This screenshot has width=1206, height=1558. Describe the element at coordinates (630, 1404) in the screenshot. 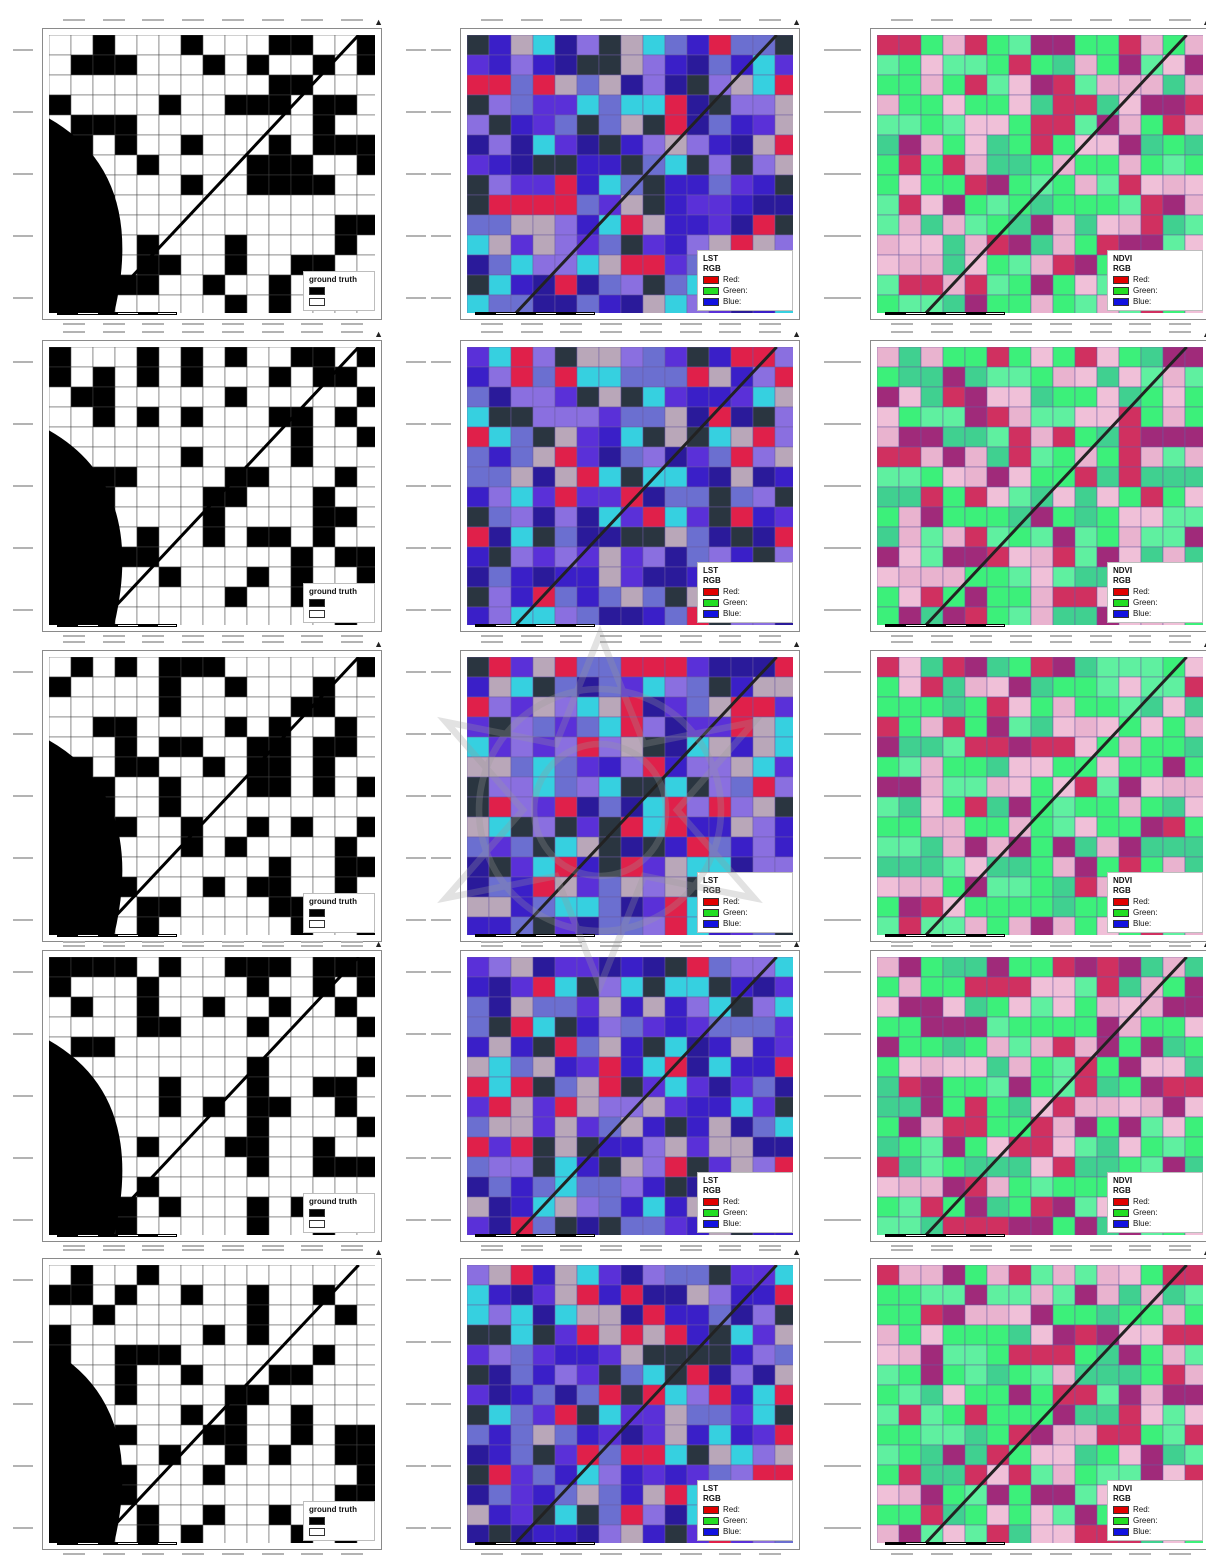

I see `map-image` at that location.